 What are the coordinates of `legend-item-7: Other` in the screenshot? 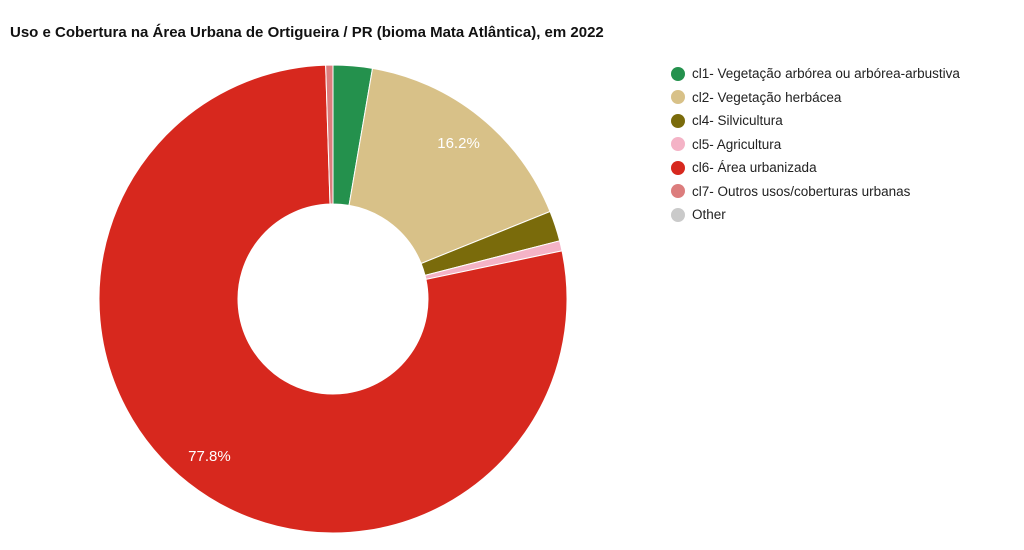 It's located at (815, 215).